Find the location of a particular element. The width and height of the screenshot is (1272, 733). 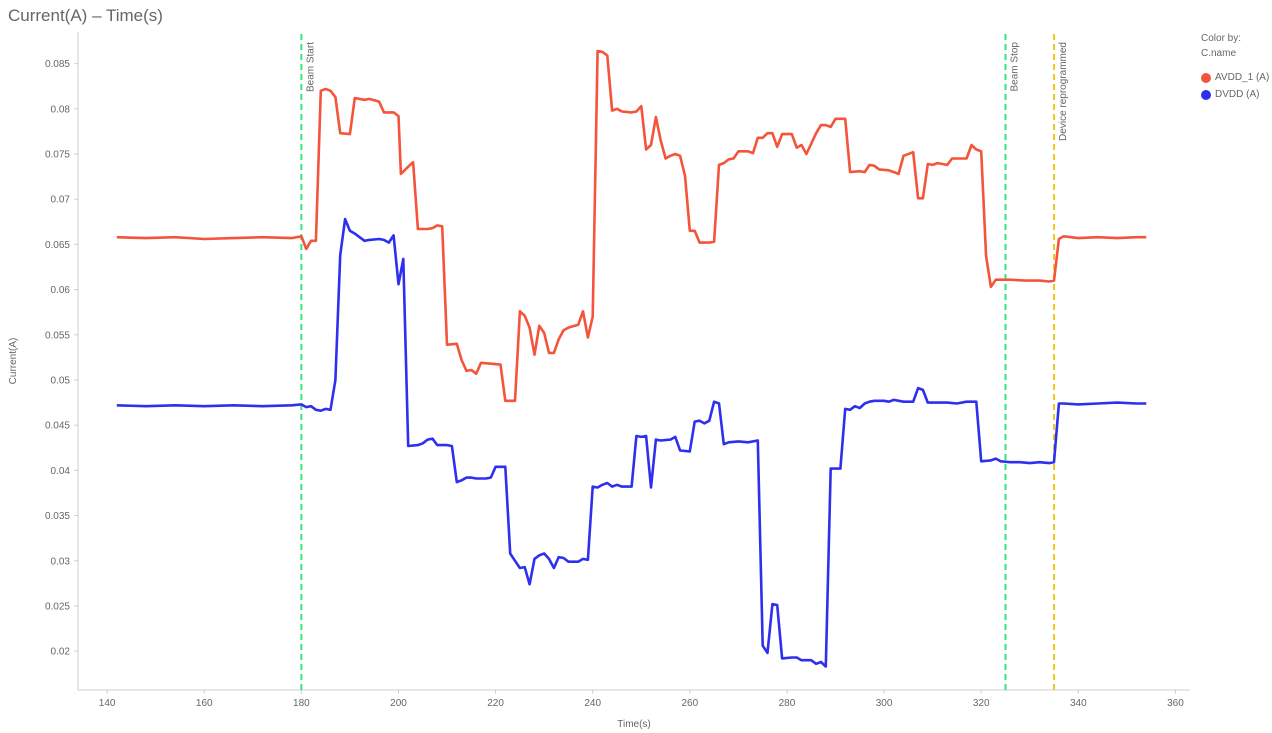

legend-label: DVDD (A) is located at coordinates (1237, 94).